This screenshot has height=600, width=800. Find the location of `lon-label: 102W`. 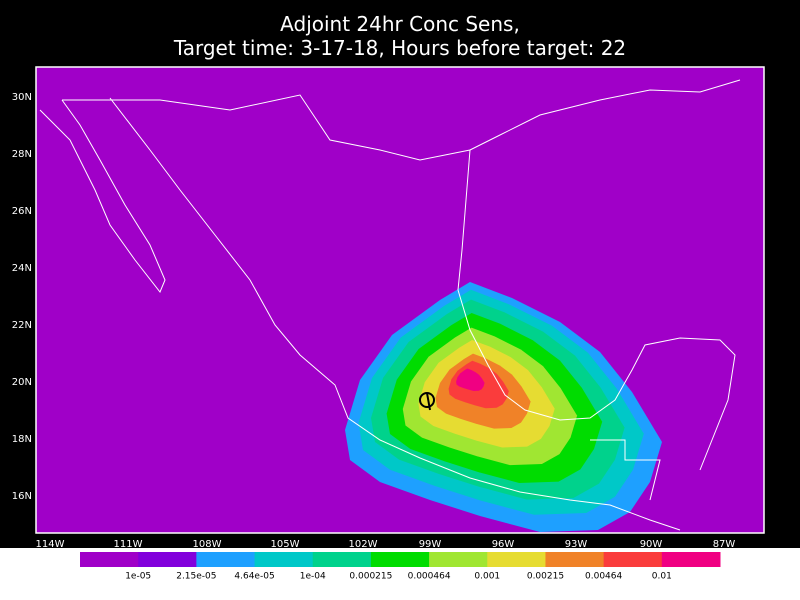

lon-label: 102W is located at coordinates (363, 544).